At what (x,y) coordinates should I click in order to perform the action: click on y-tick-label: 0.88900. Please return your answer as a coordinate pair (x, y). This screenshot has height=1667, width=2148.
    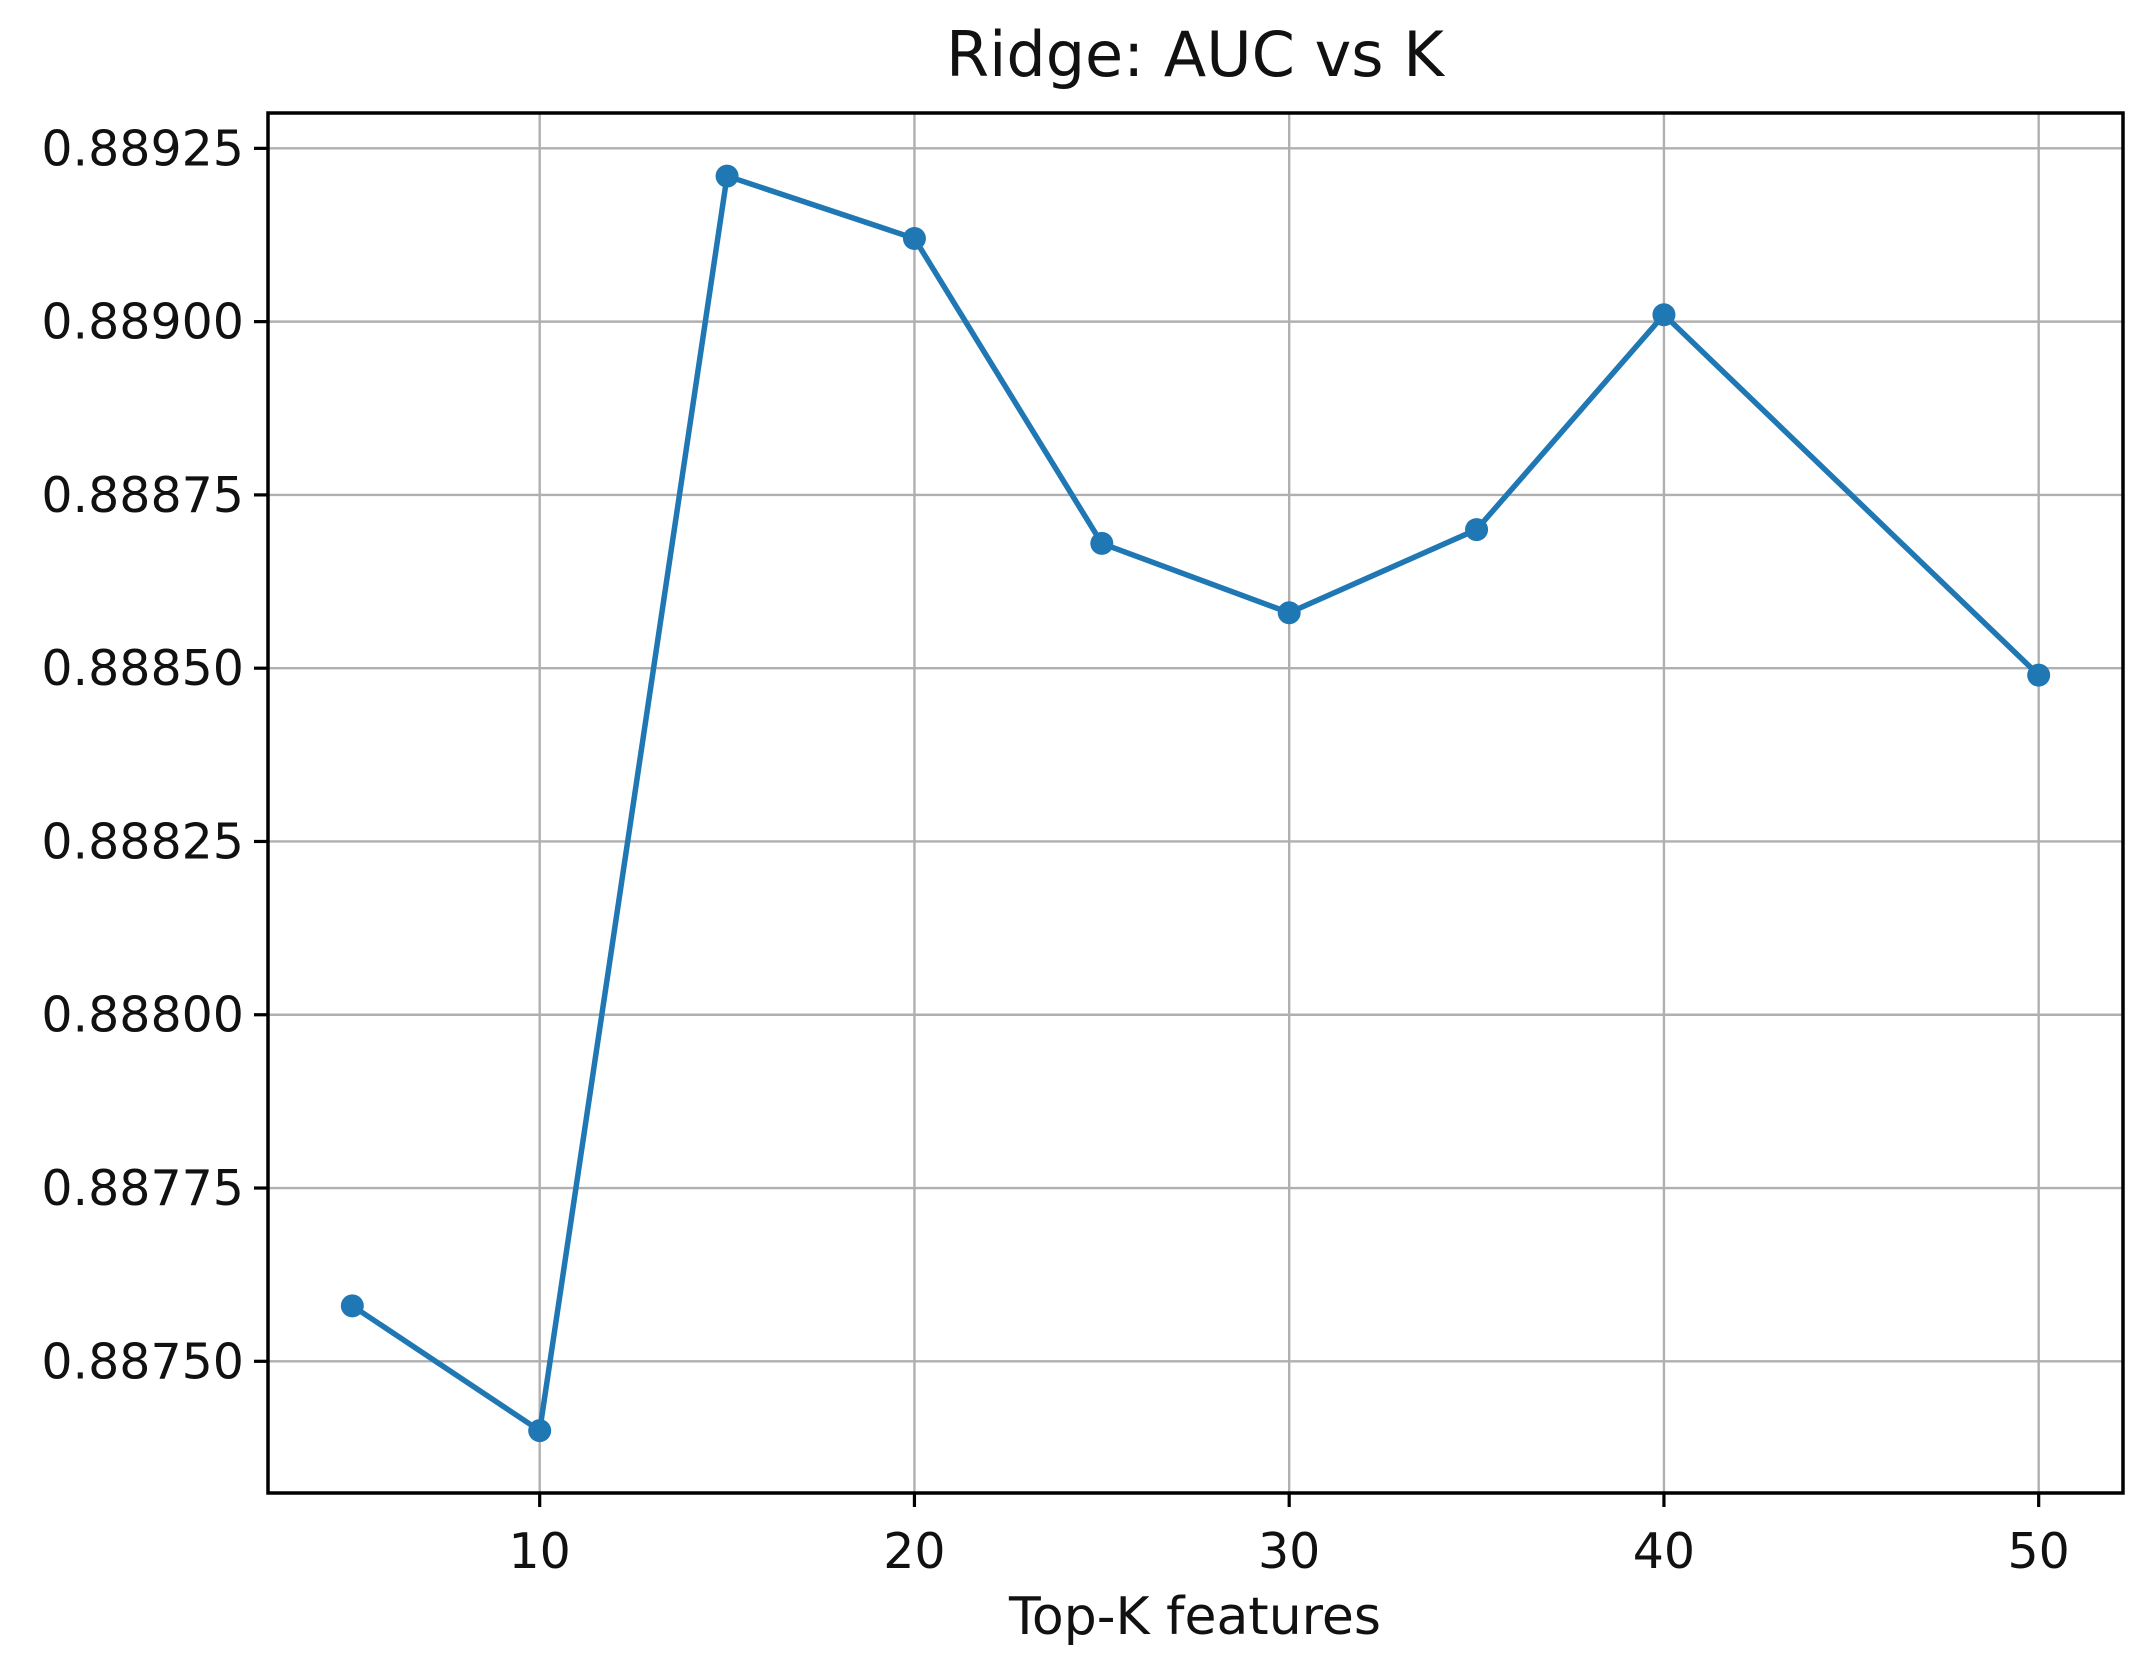
    Looking at the image, I should click on (142, 322).